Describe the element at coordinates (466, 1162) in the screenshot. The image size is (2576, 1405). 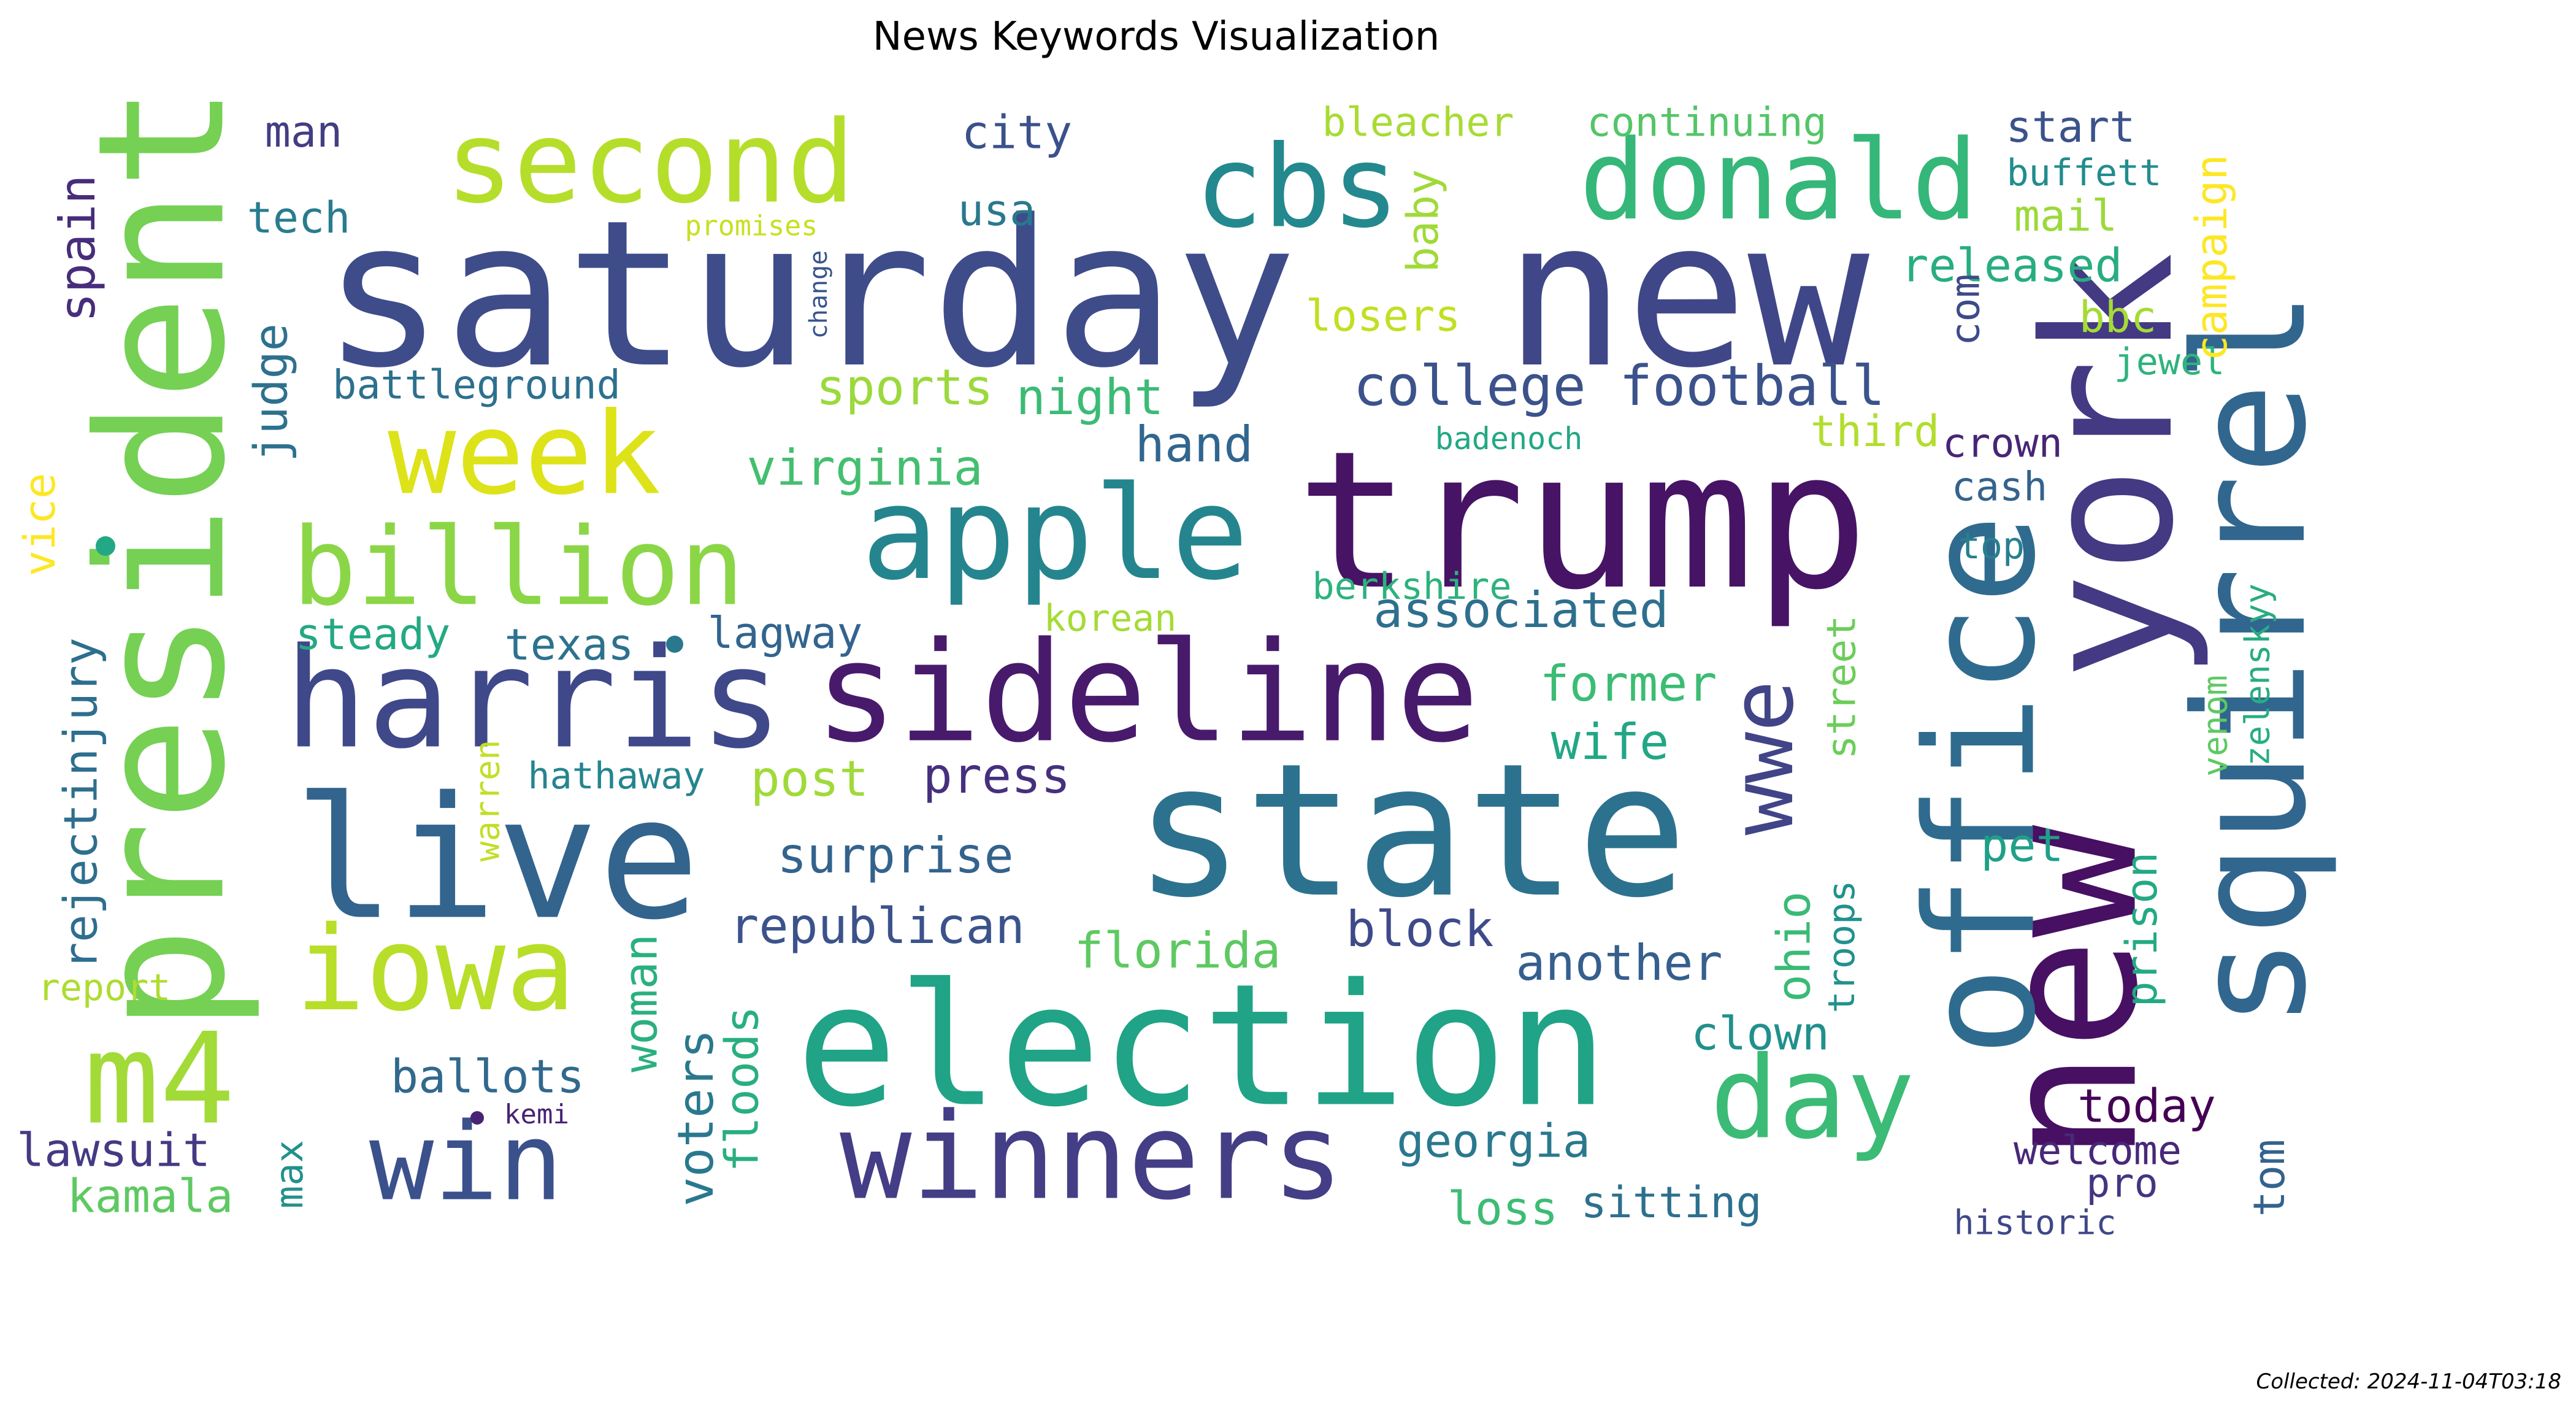
I see `word-win: win` at that location.